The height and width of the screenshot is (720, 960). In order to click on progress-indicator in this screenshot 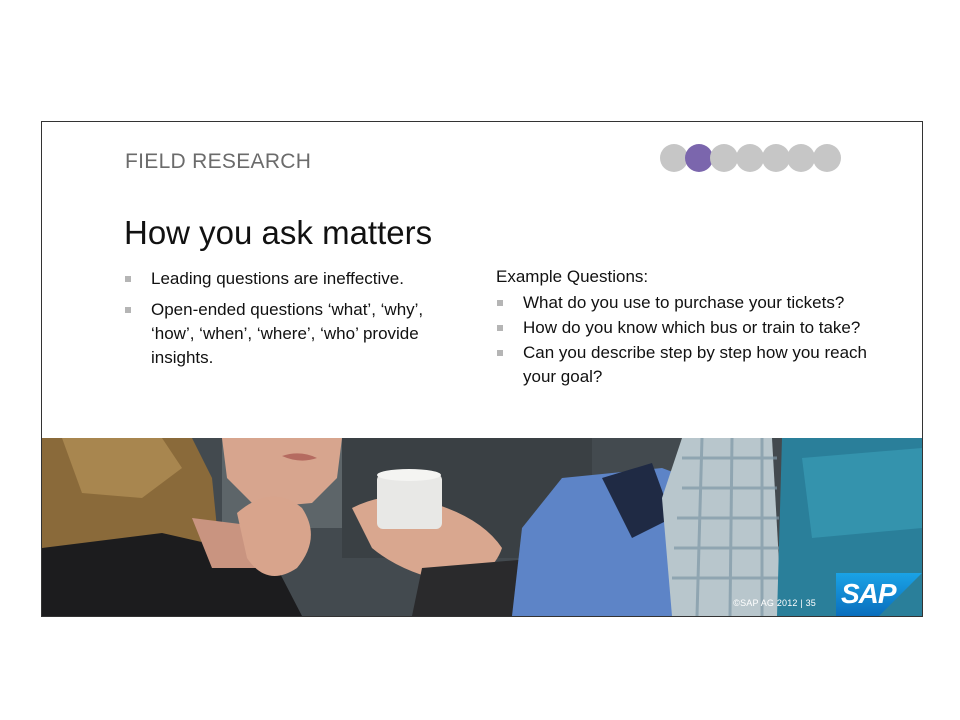, I will do `click(751, 158)`.